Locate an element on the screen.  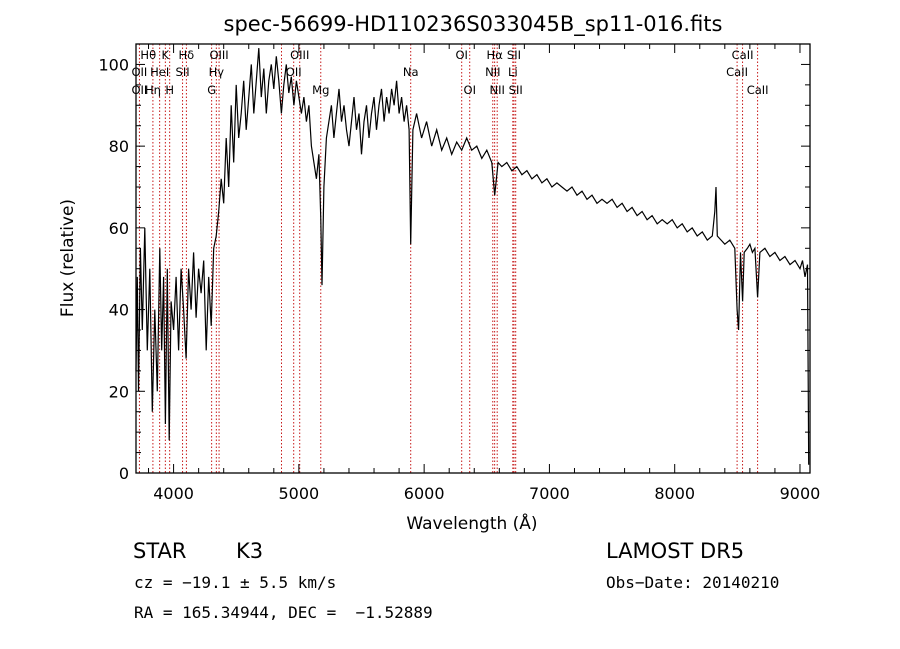
x-tick-label: 4000 is located at coordinates (173, 493).